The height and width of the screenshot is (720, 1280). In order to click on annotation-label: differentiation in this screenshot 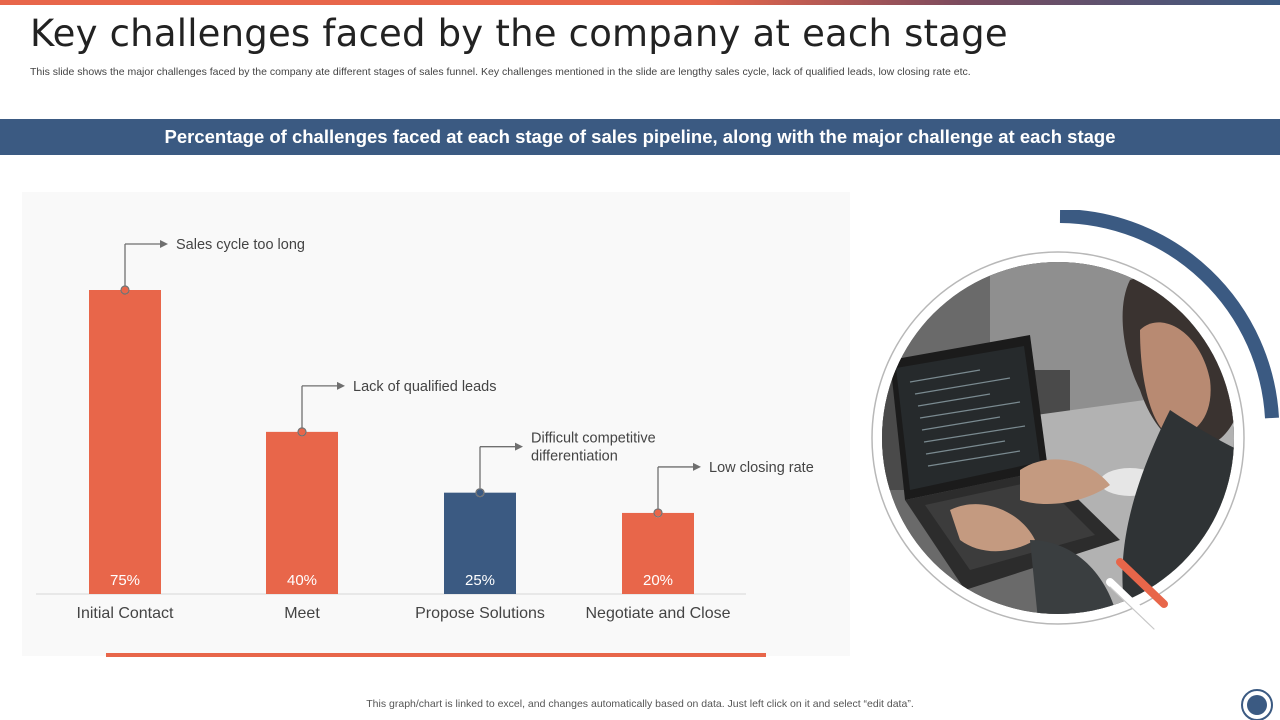, I will do `click(574, 457)`.